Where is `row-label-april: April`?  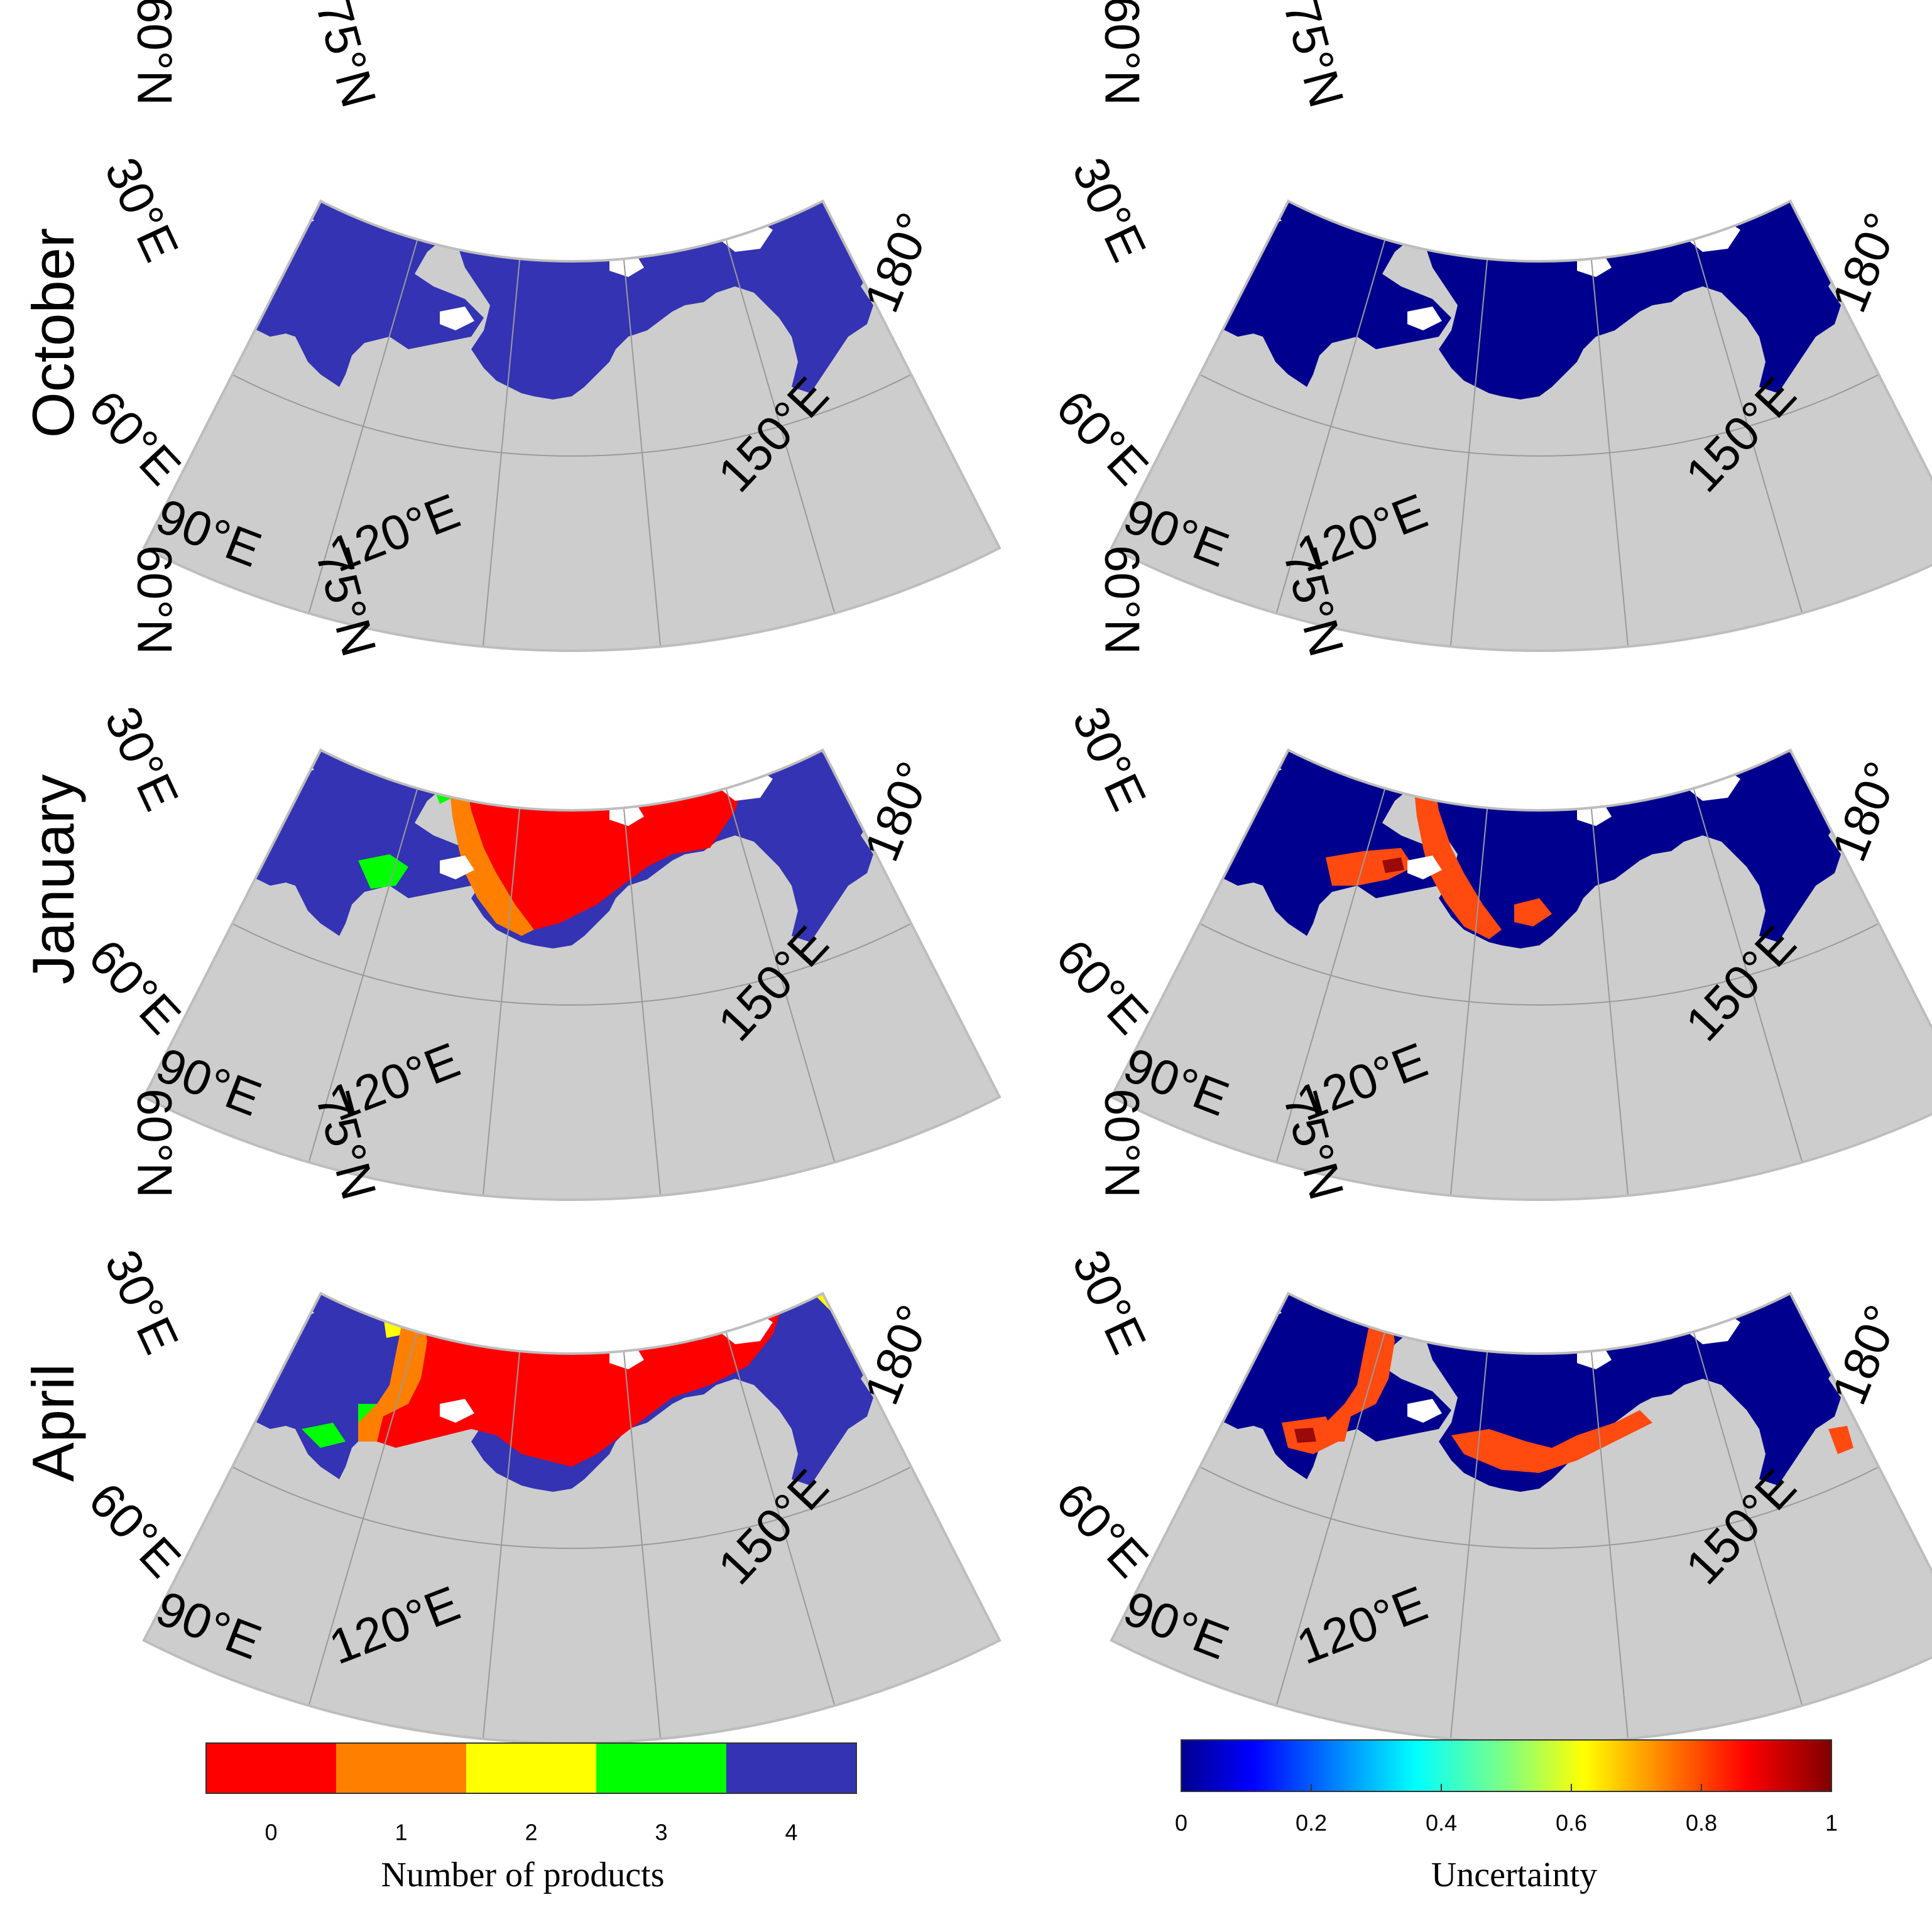
row-label-april: April is located at coordinates (53, 1423).